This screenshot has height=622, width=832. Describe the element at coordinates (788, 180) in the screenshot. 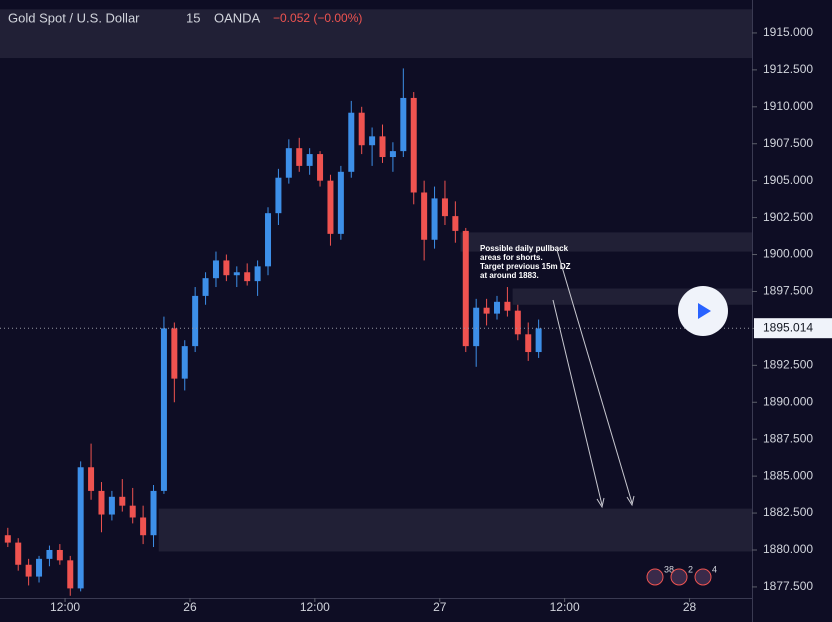

I see `y-tick-label: 1905.000` at that location.